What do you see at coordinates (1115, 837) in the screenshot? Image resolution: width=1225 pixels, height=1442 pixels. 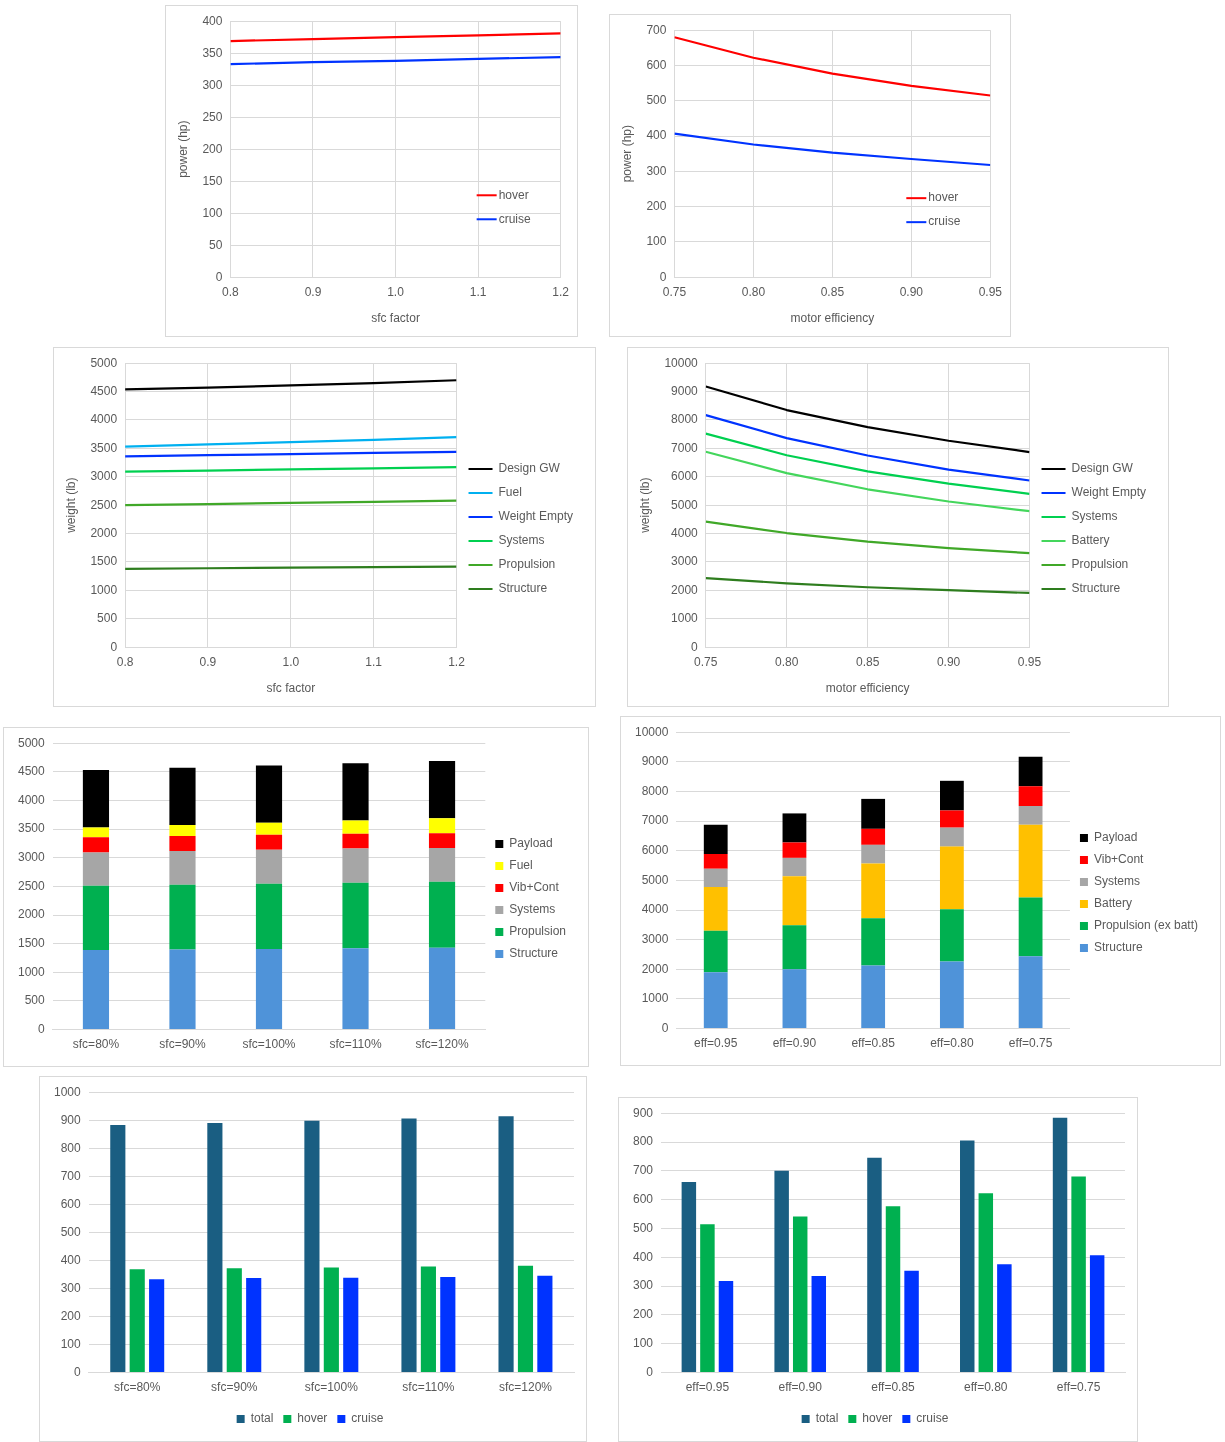 I see `legend-label: Payload` at bounding box center [1115, 837].